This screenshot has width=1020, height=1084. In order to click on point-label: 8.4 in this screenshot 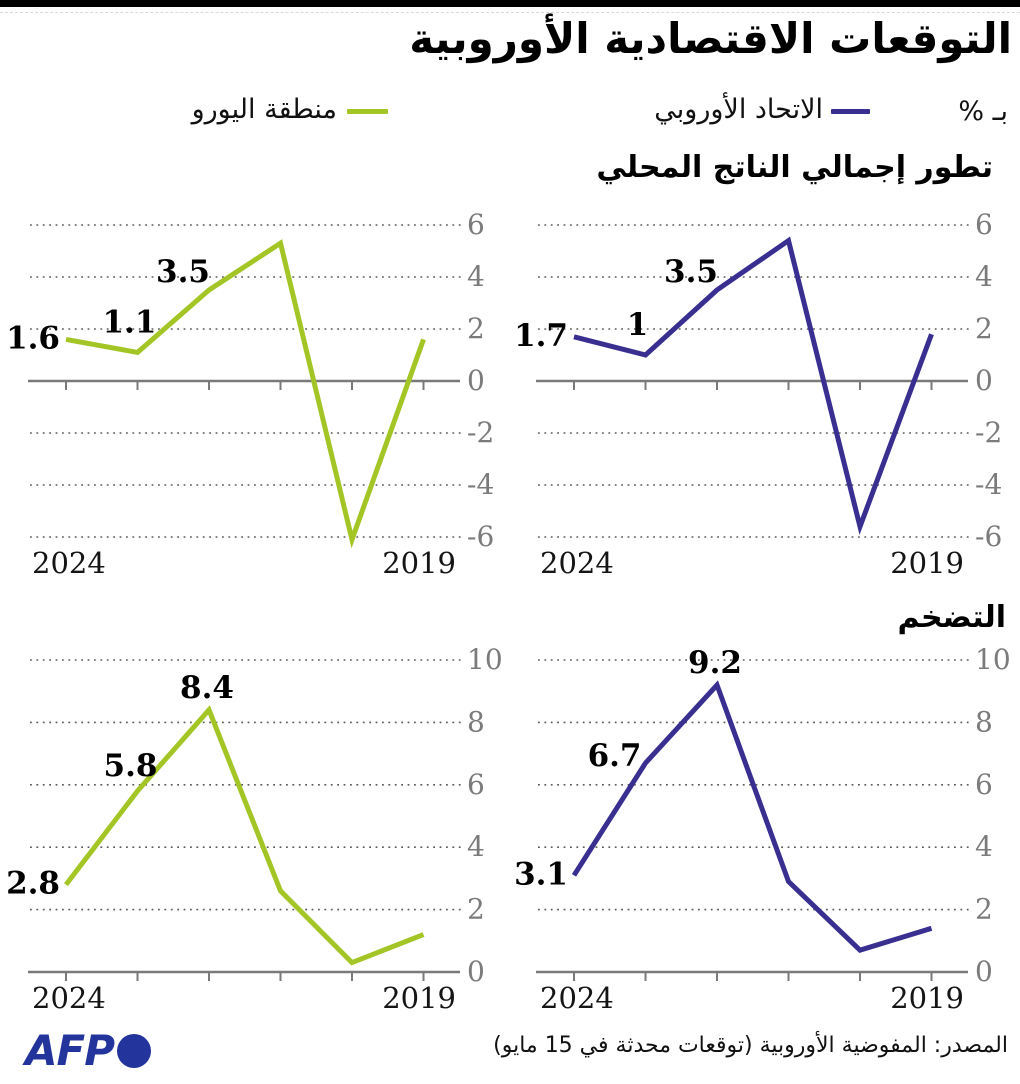, I will do `click(207, 688)`.